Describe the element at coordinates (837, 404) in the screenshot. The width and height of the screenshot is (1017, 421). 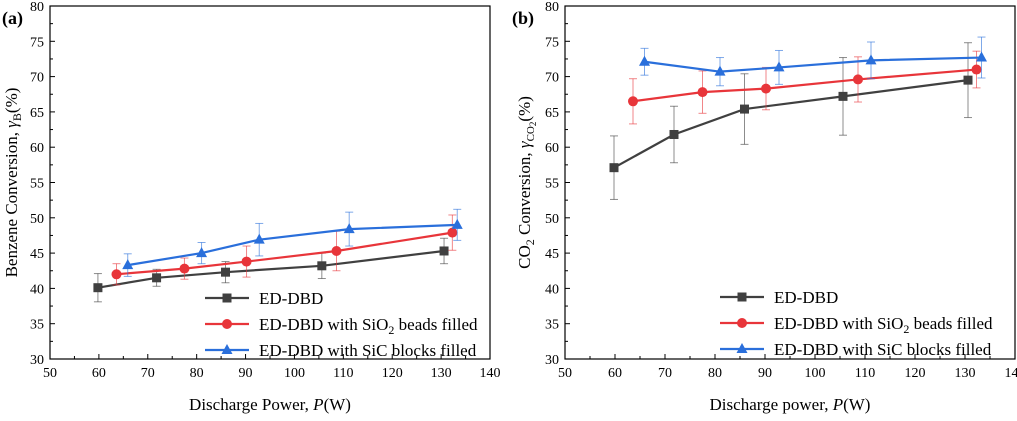
I see `x-axis-title-var: P` at that location.